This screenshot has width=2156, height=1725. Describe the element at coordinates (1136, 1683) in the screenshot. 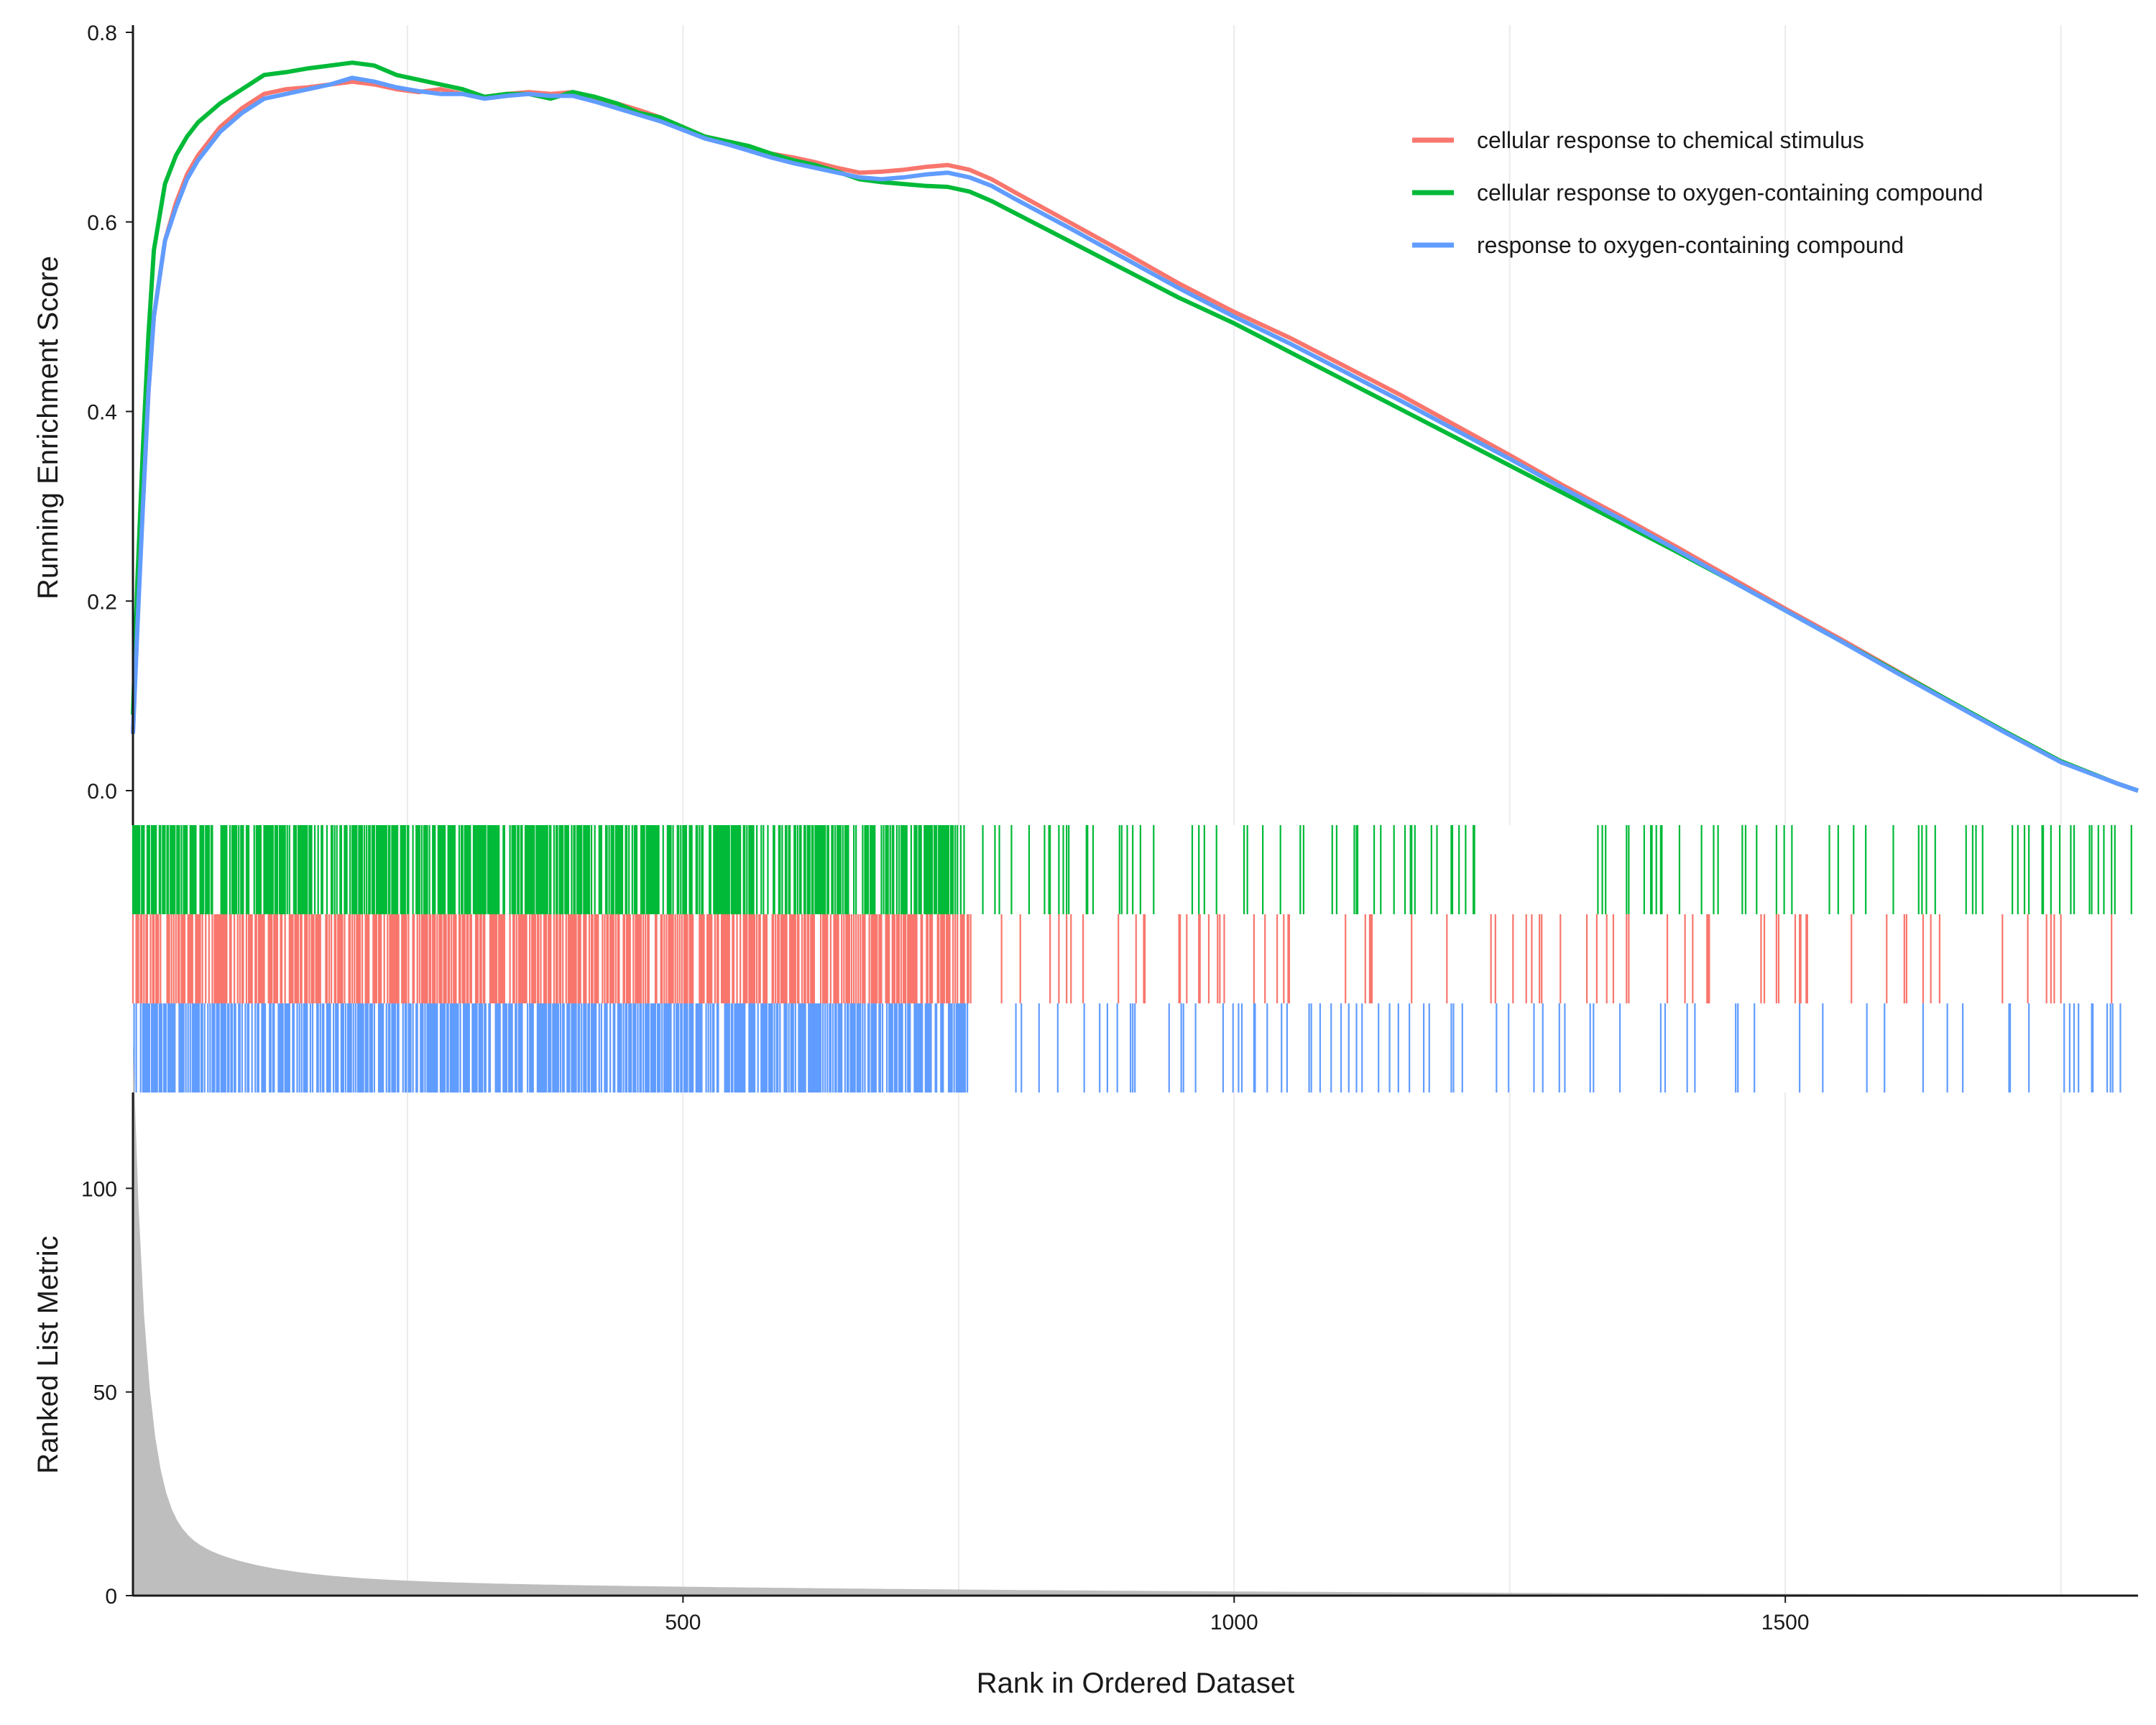

I see `x-axis-title: Rank in Ordered Dataset` at that location.